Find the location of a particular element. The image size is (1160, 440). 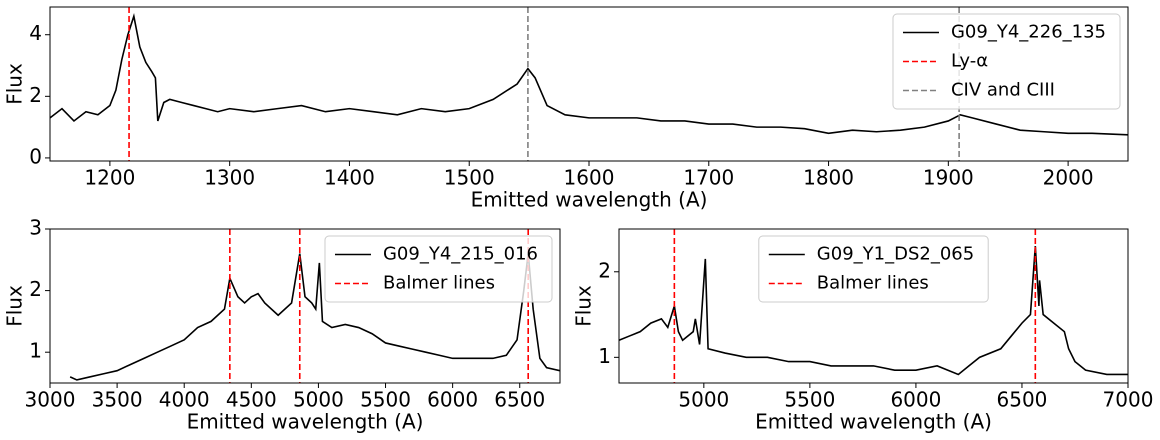

legend-label: G09_Y1_DS2_065 is located at coordinates (895, 254).